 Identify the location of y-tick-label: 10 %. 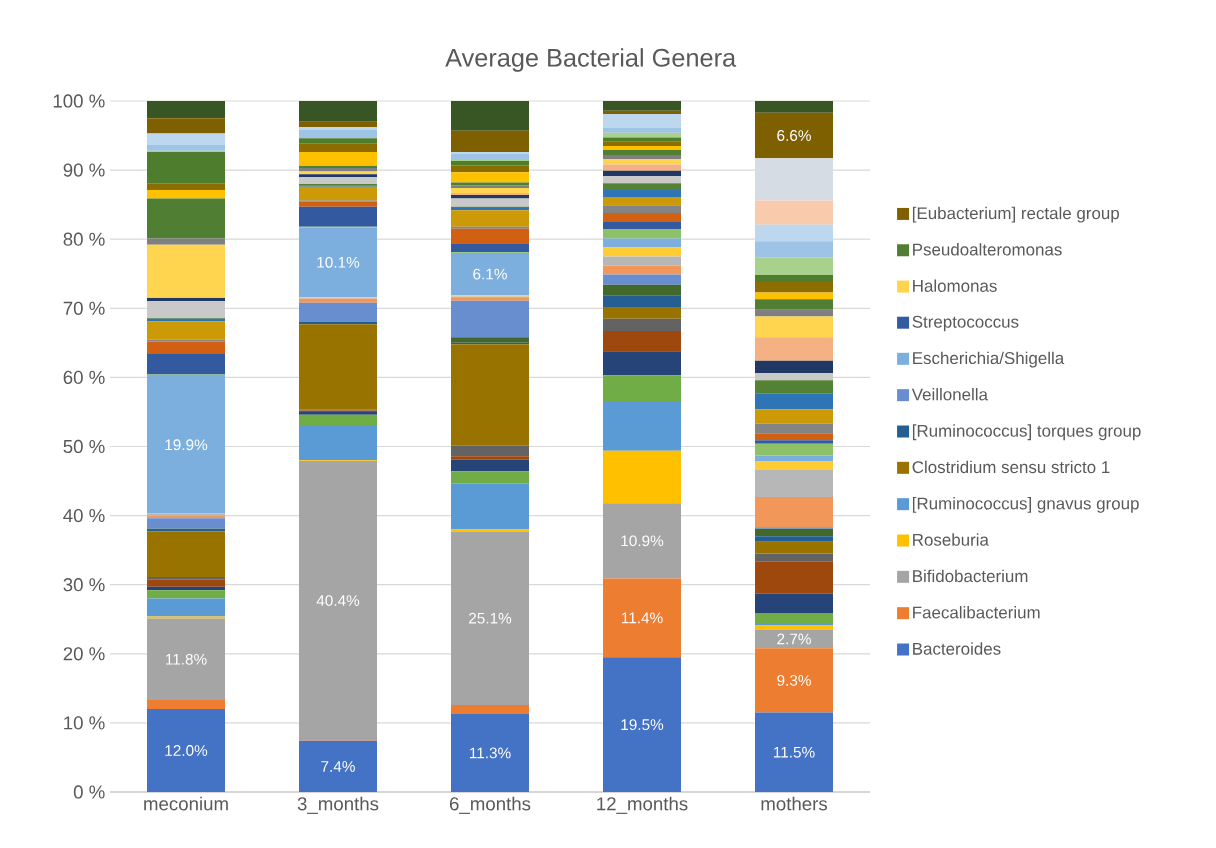
(84, 723).